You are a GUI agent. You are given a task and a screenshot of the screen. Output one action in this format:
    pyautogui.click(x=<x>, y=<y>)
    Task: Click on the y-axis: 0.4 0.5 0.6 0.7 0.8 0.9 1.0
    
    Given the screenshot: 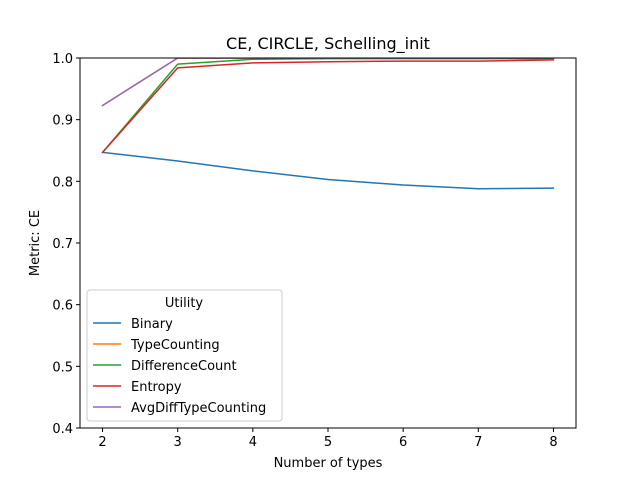 What is the action you would take?
    pyautogui.click(x=66, y=244)
    